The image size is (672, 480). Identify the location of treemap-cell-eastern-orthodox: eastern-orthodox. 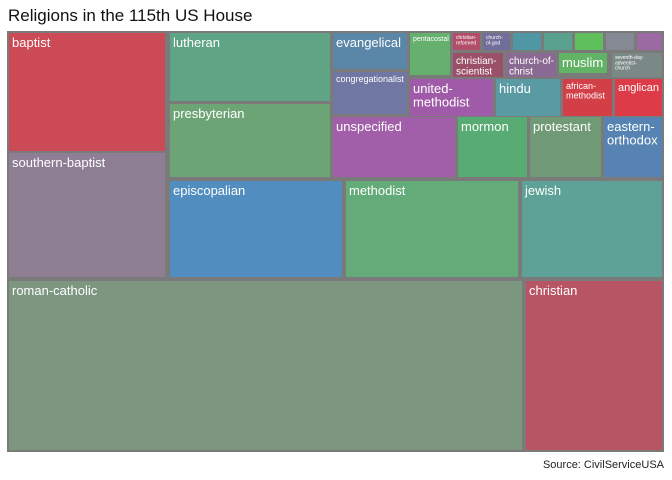
(633, 147).